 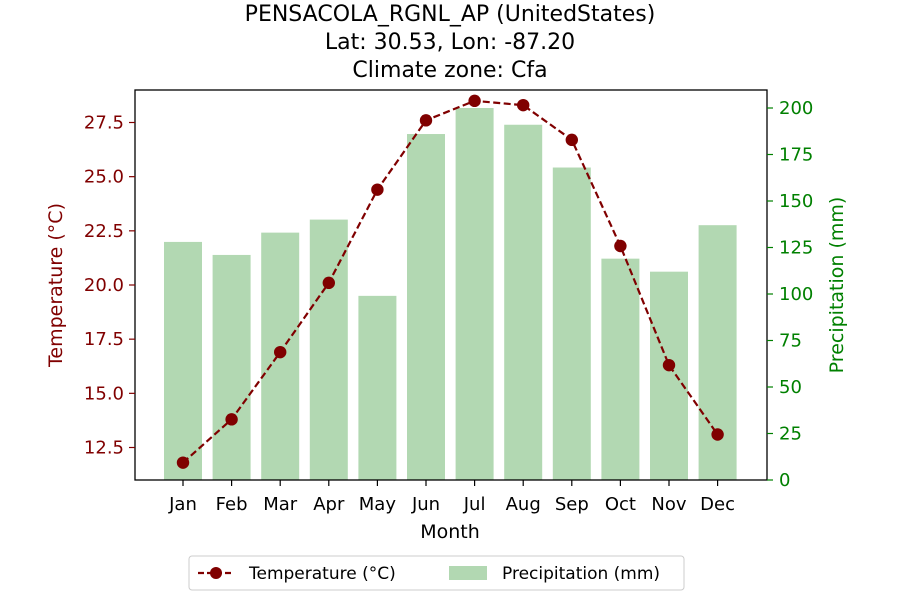 What do you see at coordinates (581, 574) in the screenshot?
I see `legend-precipitation-label: Precipitation (mm)` at bounding box center [581, 574].